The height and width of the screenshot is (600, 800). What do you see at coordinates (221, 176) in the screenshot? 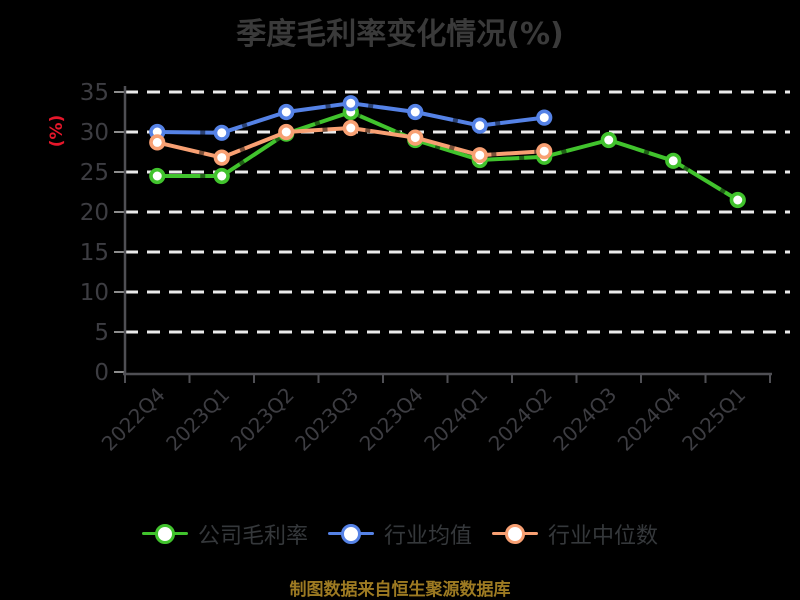
I see `data-point-公司毛利率-2023Q1` at bounding box center [221, 176].